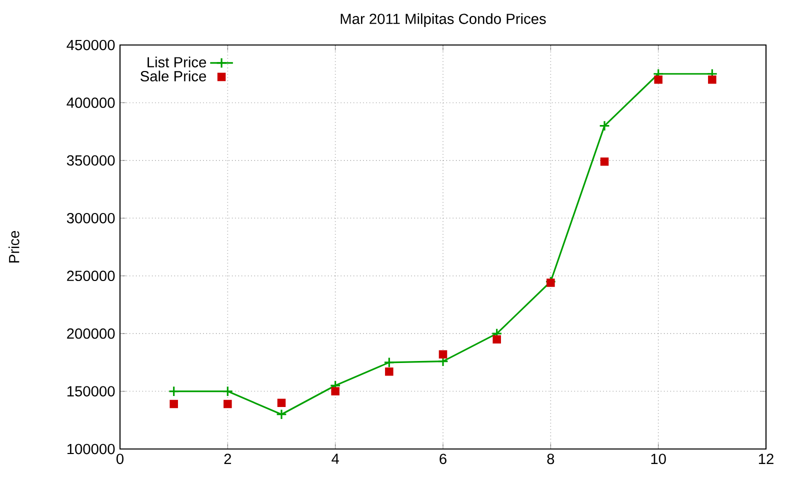 This screenshot has width=800, height=480. Describe the element at coordinates (90, 45) in the screenshot. I see `y-tick-label: 450000` at that location.